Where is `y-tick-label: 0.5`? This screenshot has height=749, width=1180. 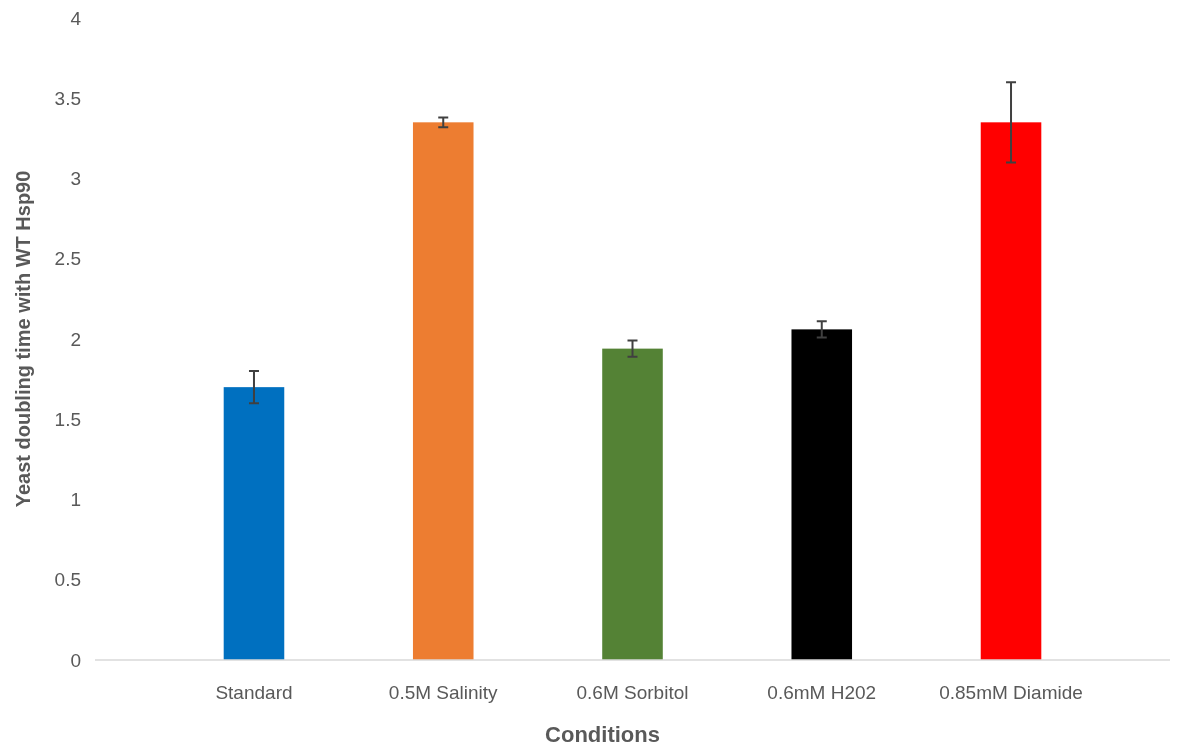
y-tick-label: 0.5 is located at coordinates (67, 580).